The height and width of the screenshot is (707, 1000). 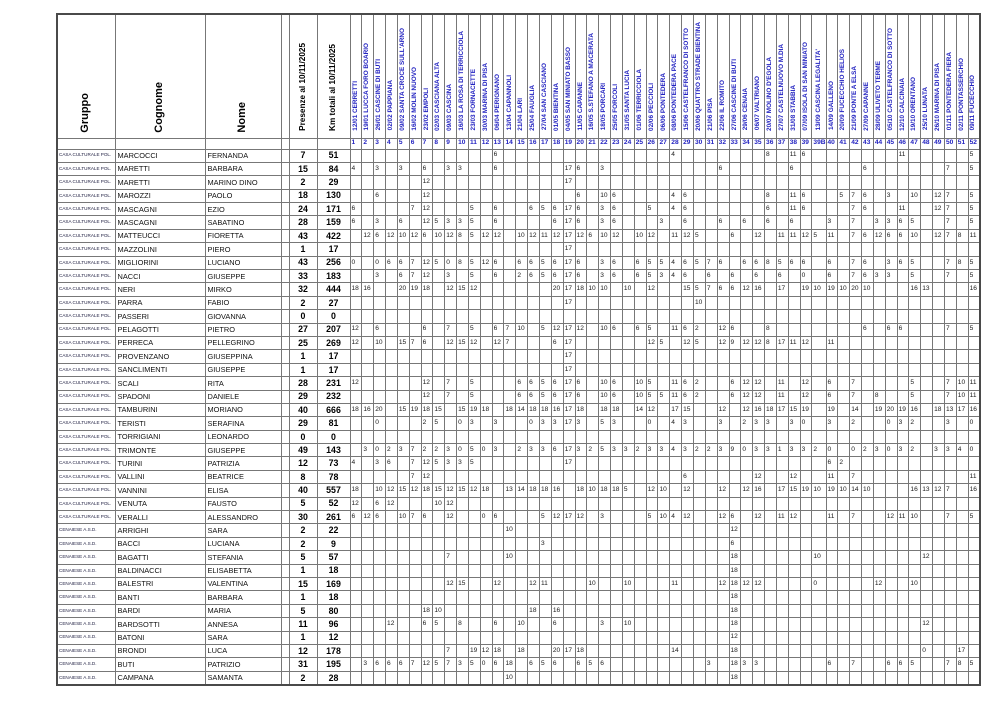 I want to click on number-row-blank, so click(x=160, y=143).